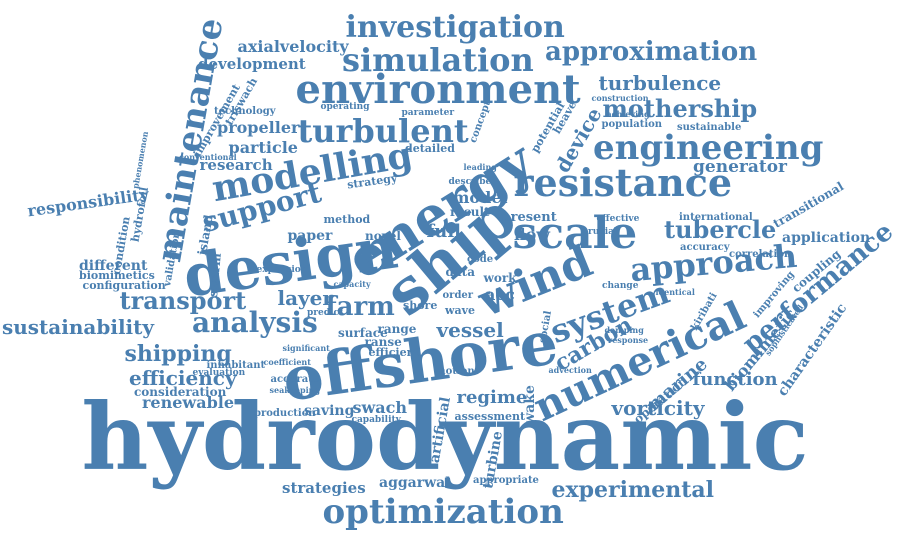 The width and height of the screenshot is (900, 534). Describe the element at coordinates (628, 340) in the screenshot. I see `word-response: response` at that location.